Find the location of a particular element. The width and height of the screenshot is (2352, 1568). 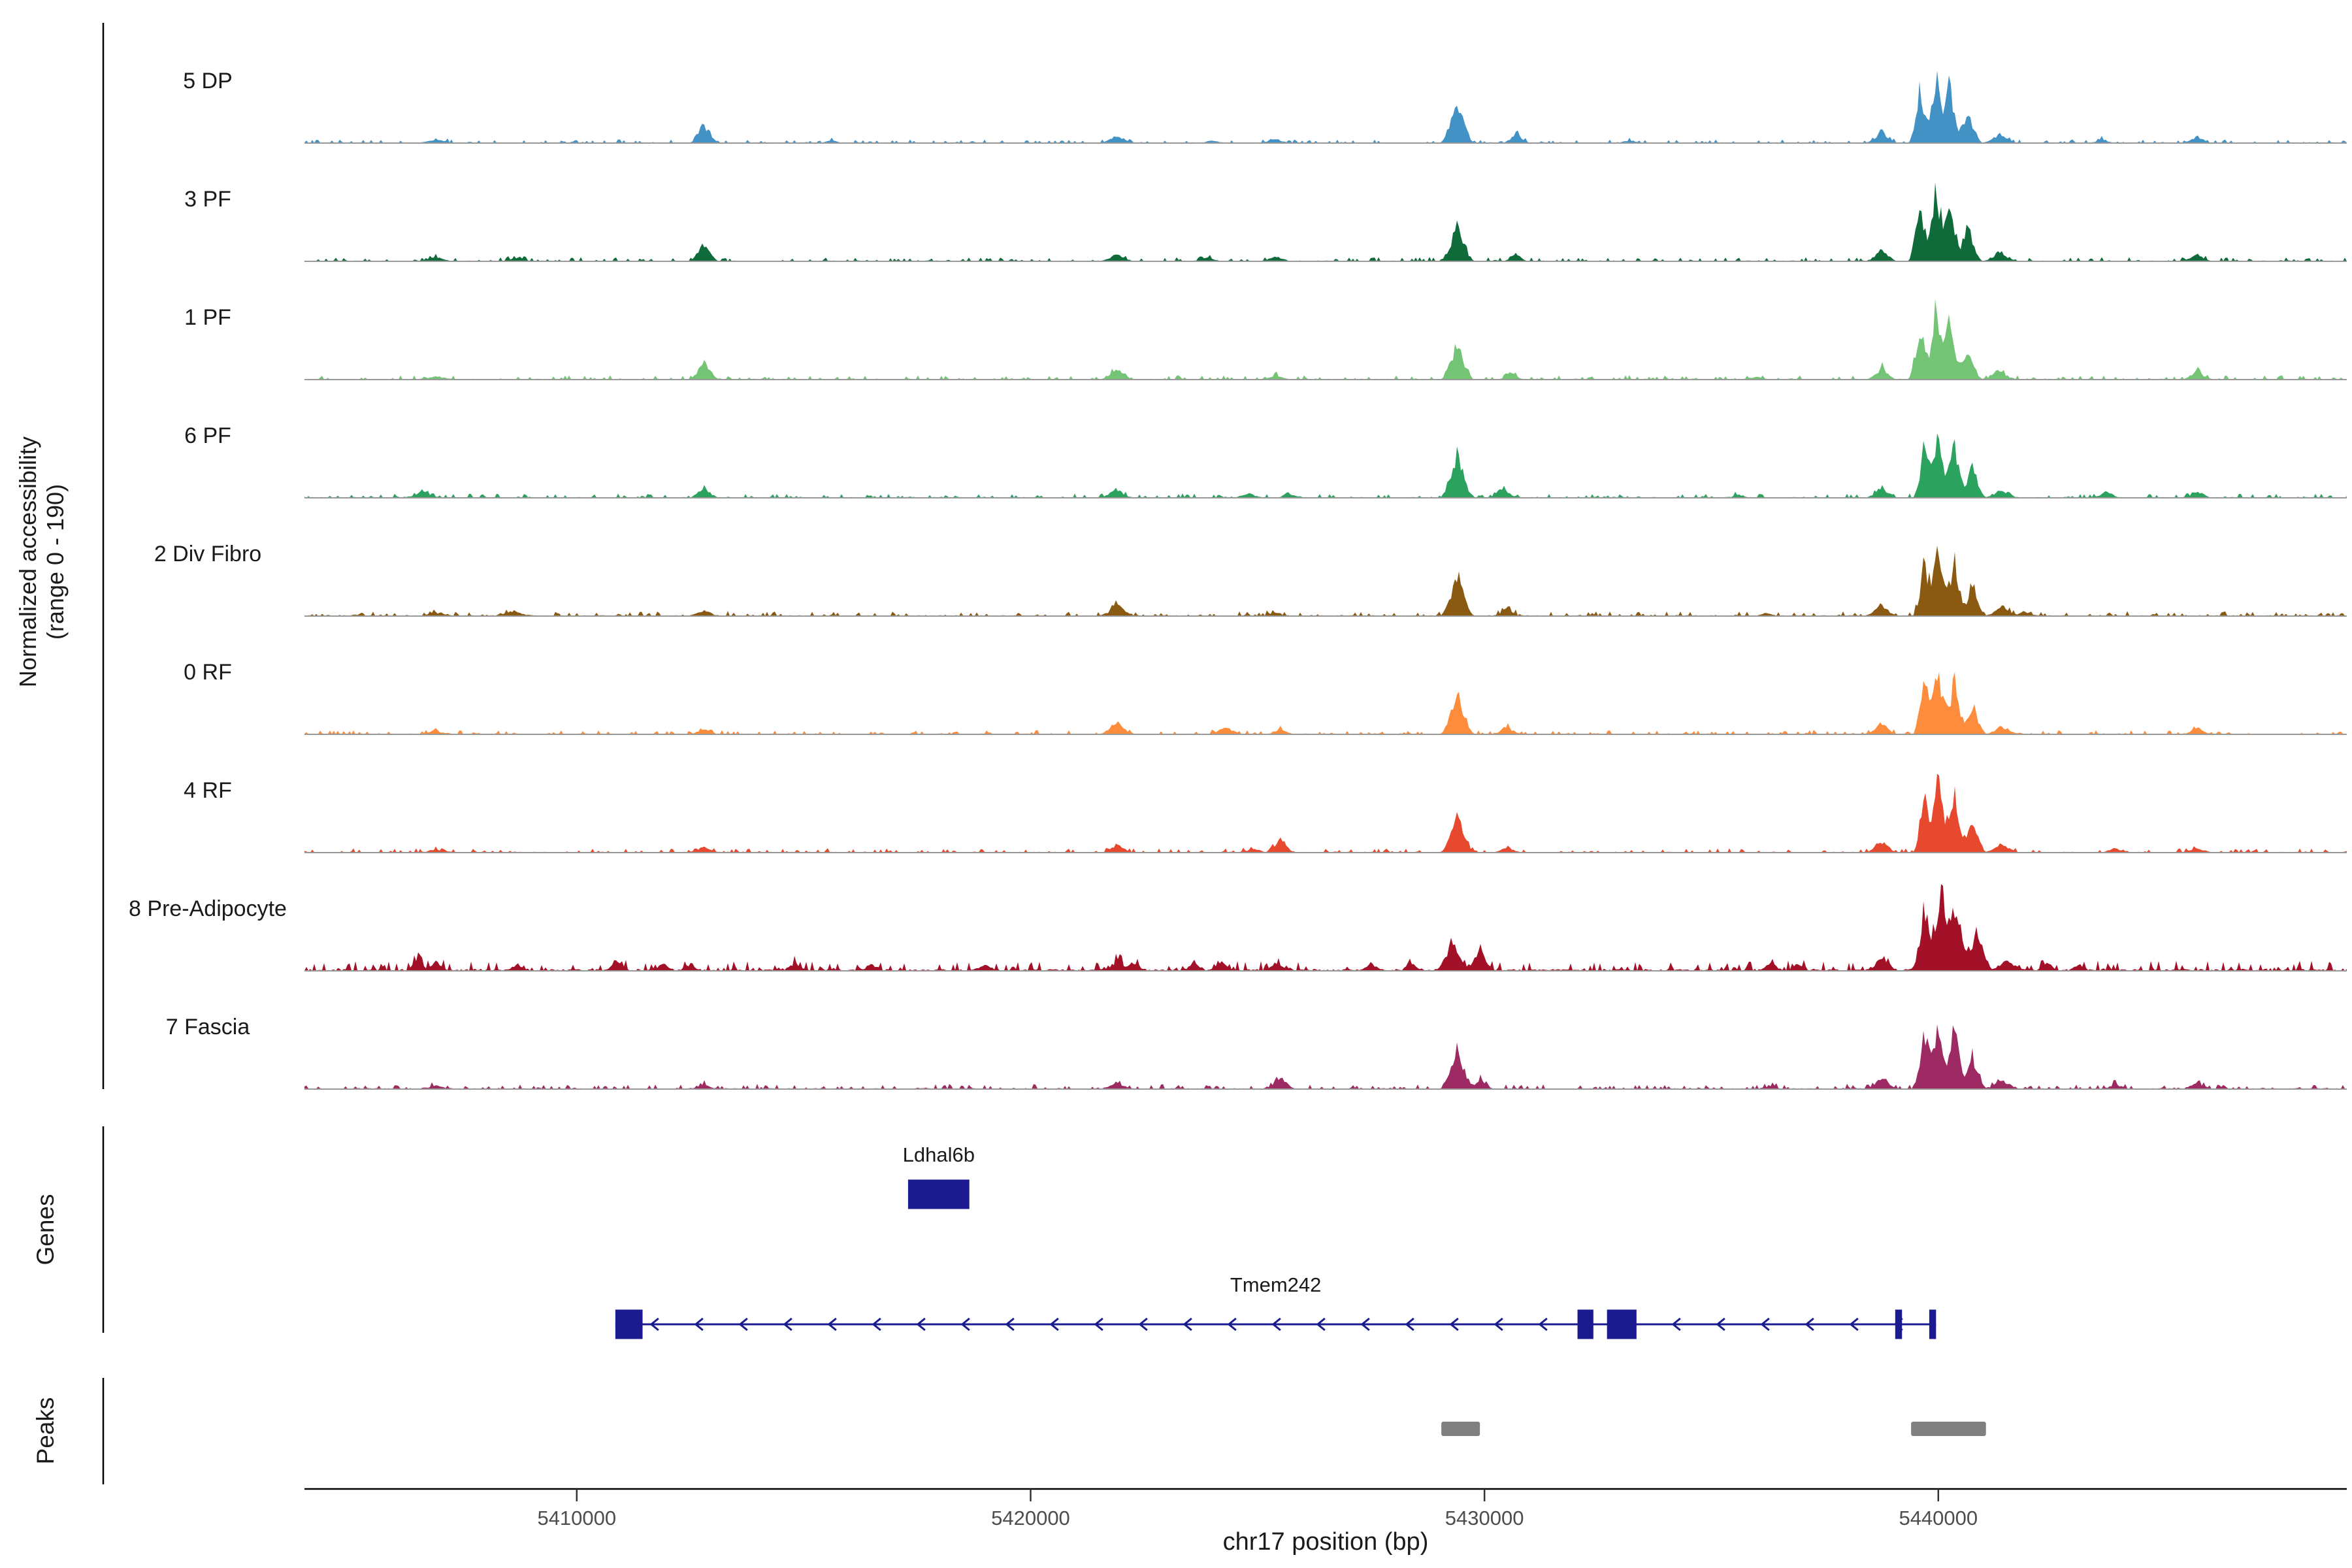

track-label: 6 PF is located at coordinates (207, 435).